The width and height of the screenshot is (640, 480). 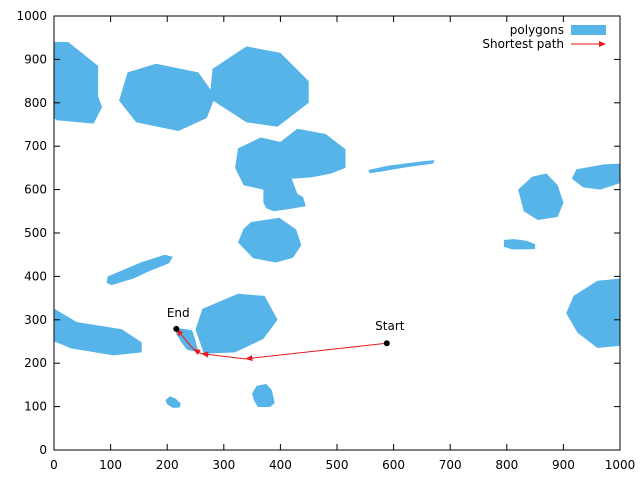 I want to click on x-tick-label: 300, so click(x=223, y=465).